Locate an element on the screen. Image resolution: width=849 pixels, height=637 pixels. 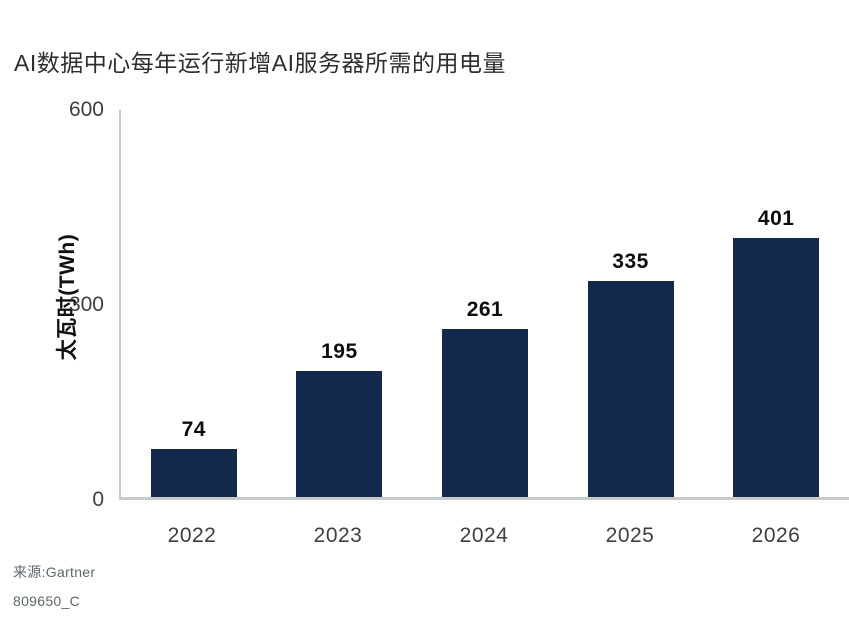
bar-group-2023: 195 is located at coordinates (340, 303).